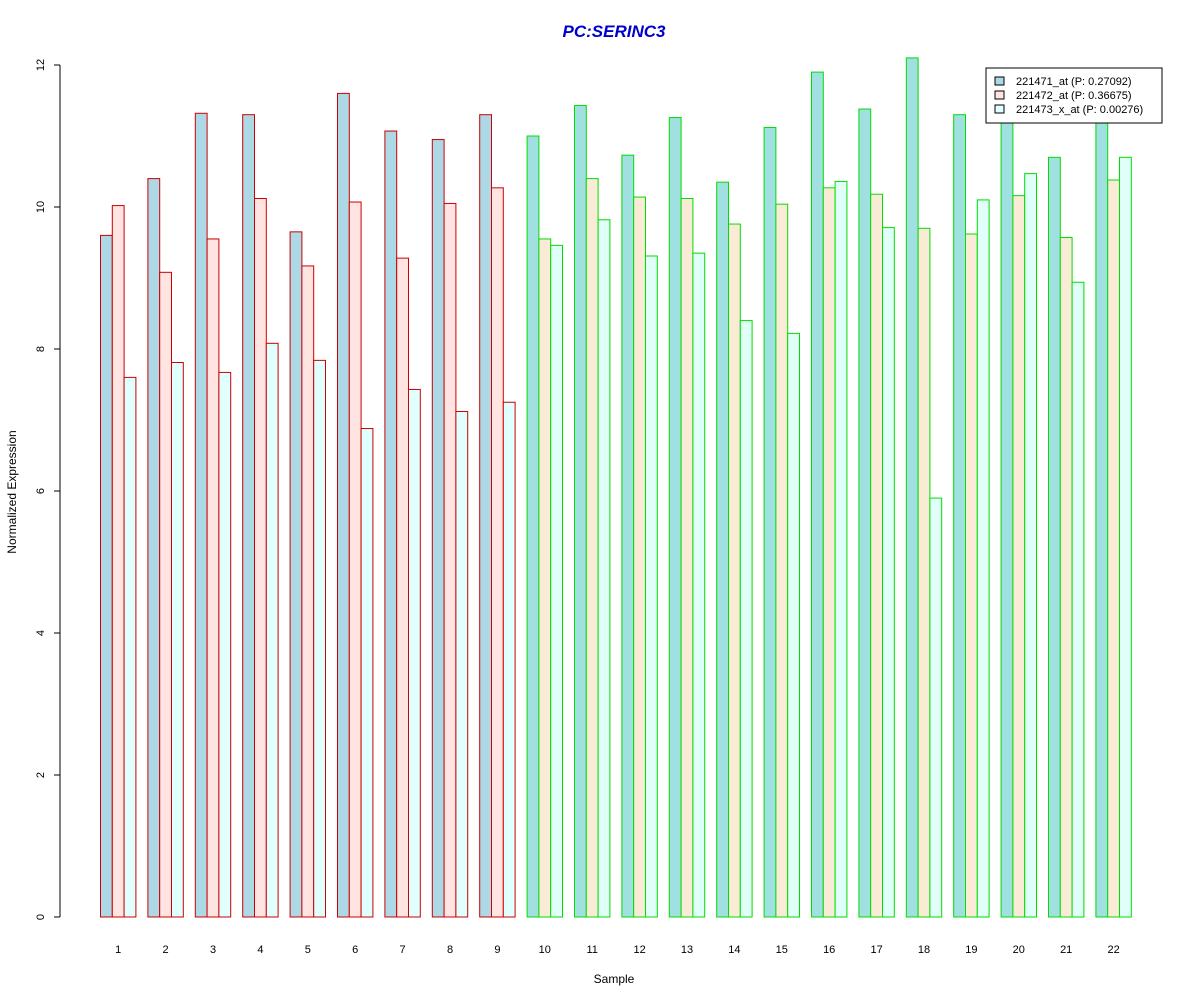  What do you see at coordinates (1019, 950) in the screenshot?
I see `x-tick-label: 20` at bounding box center [1019, 950].